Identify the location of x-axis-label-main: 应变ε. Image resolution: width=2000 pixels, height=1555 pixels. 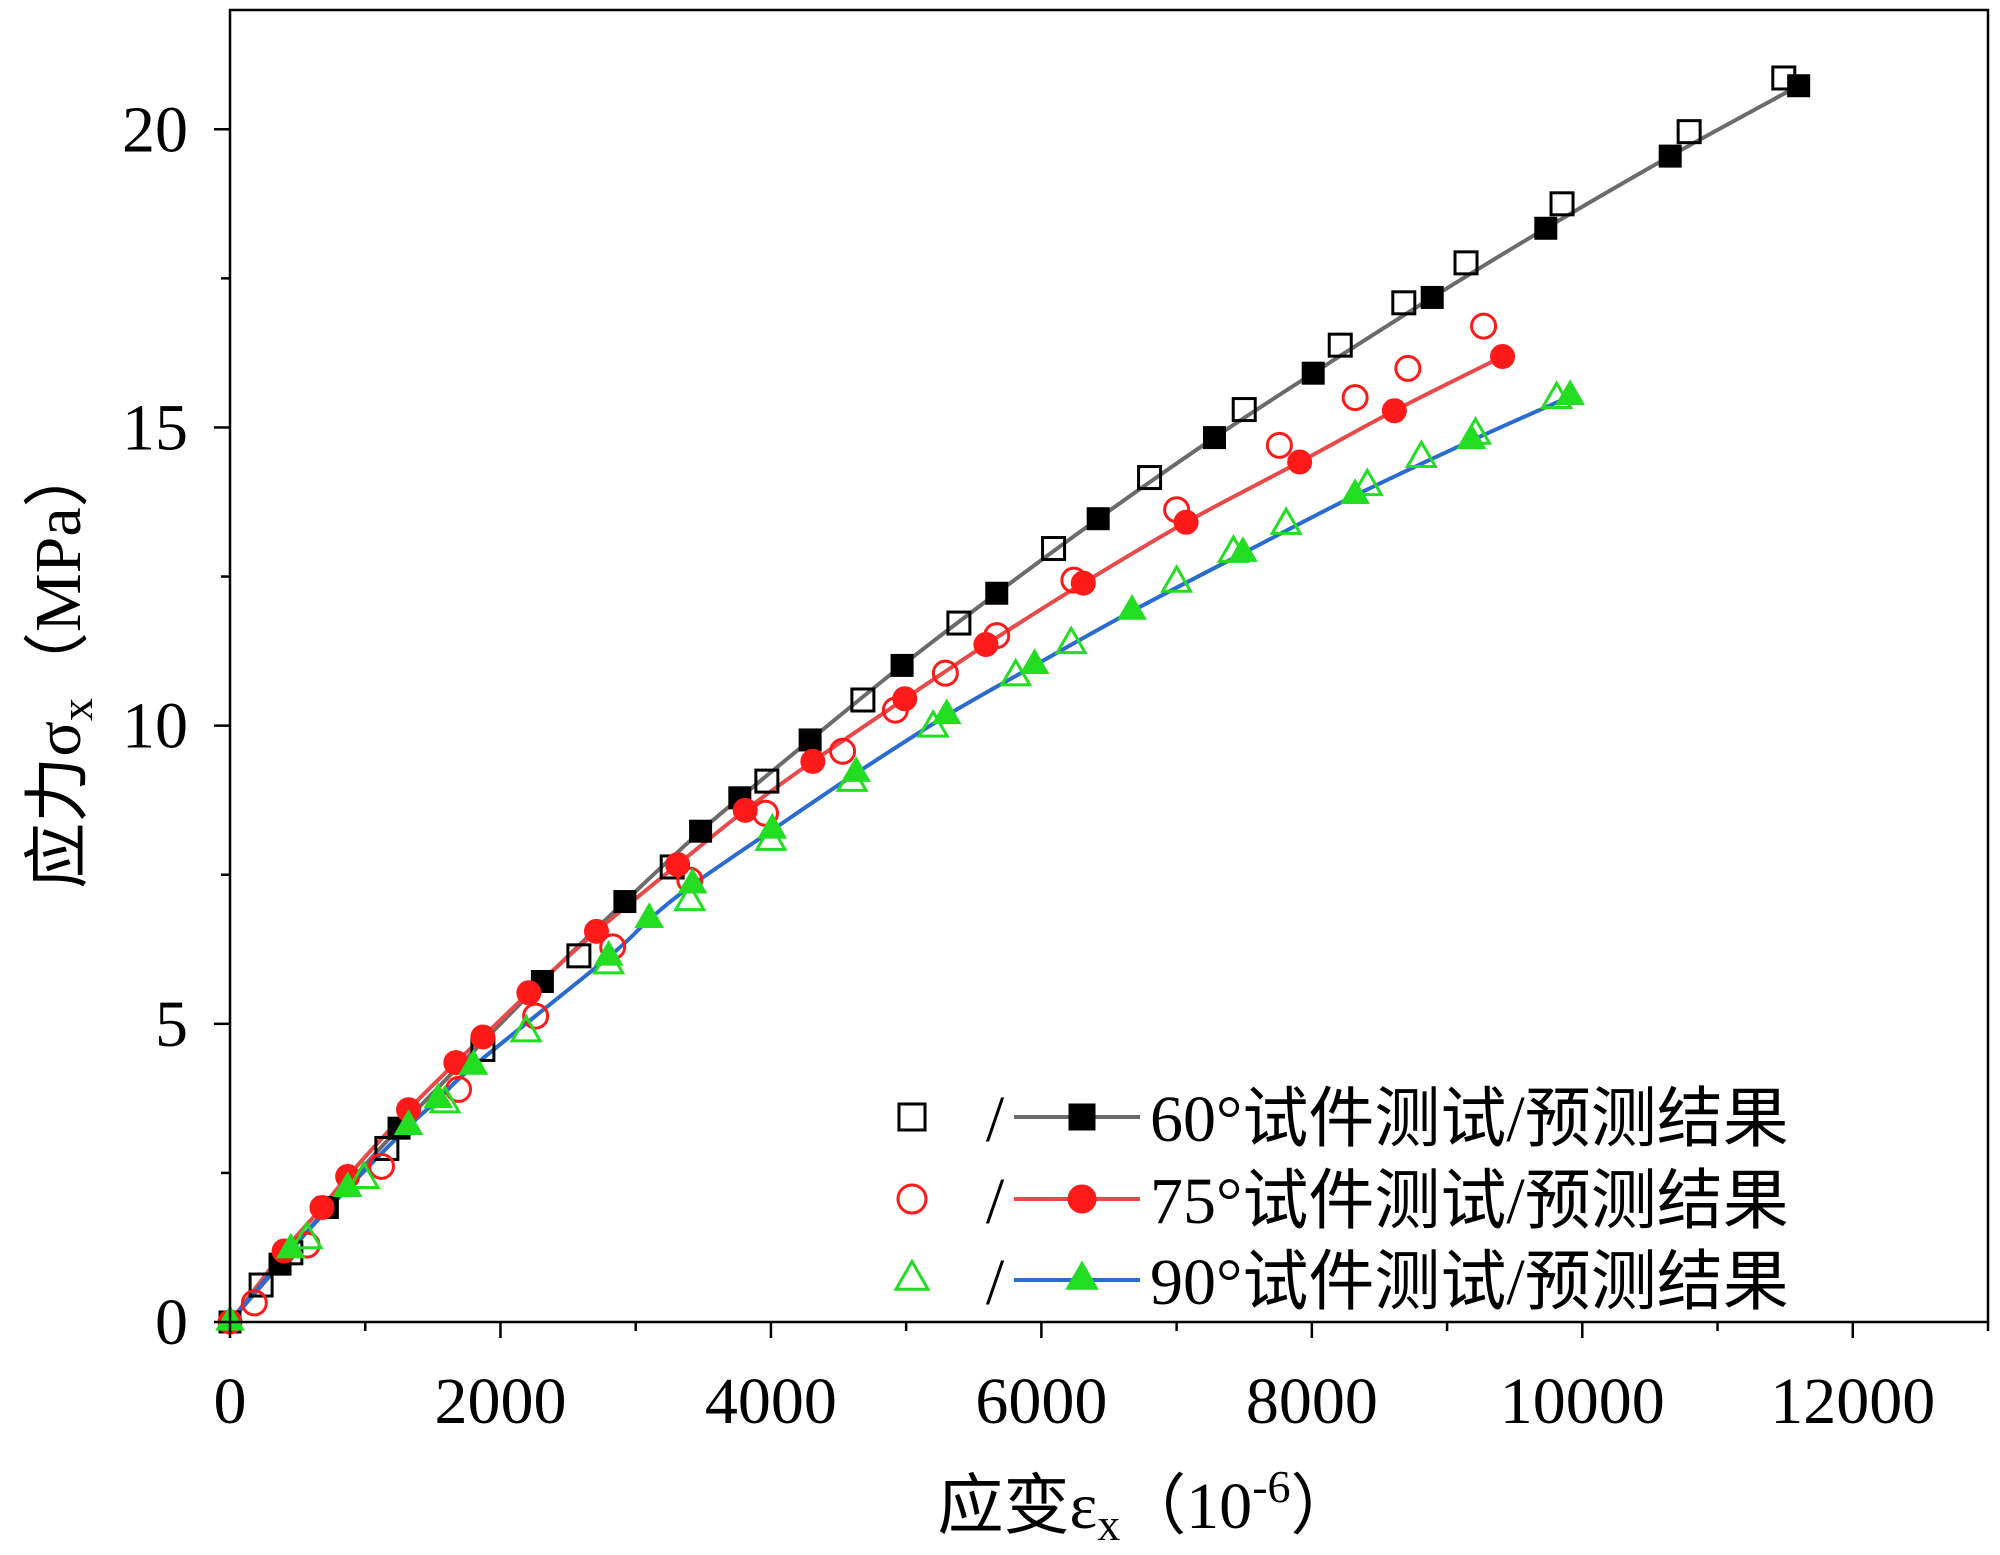
(1017, 1506).